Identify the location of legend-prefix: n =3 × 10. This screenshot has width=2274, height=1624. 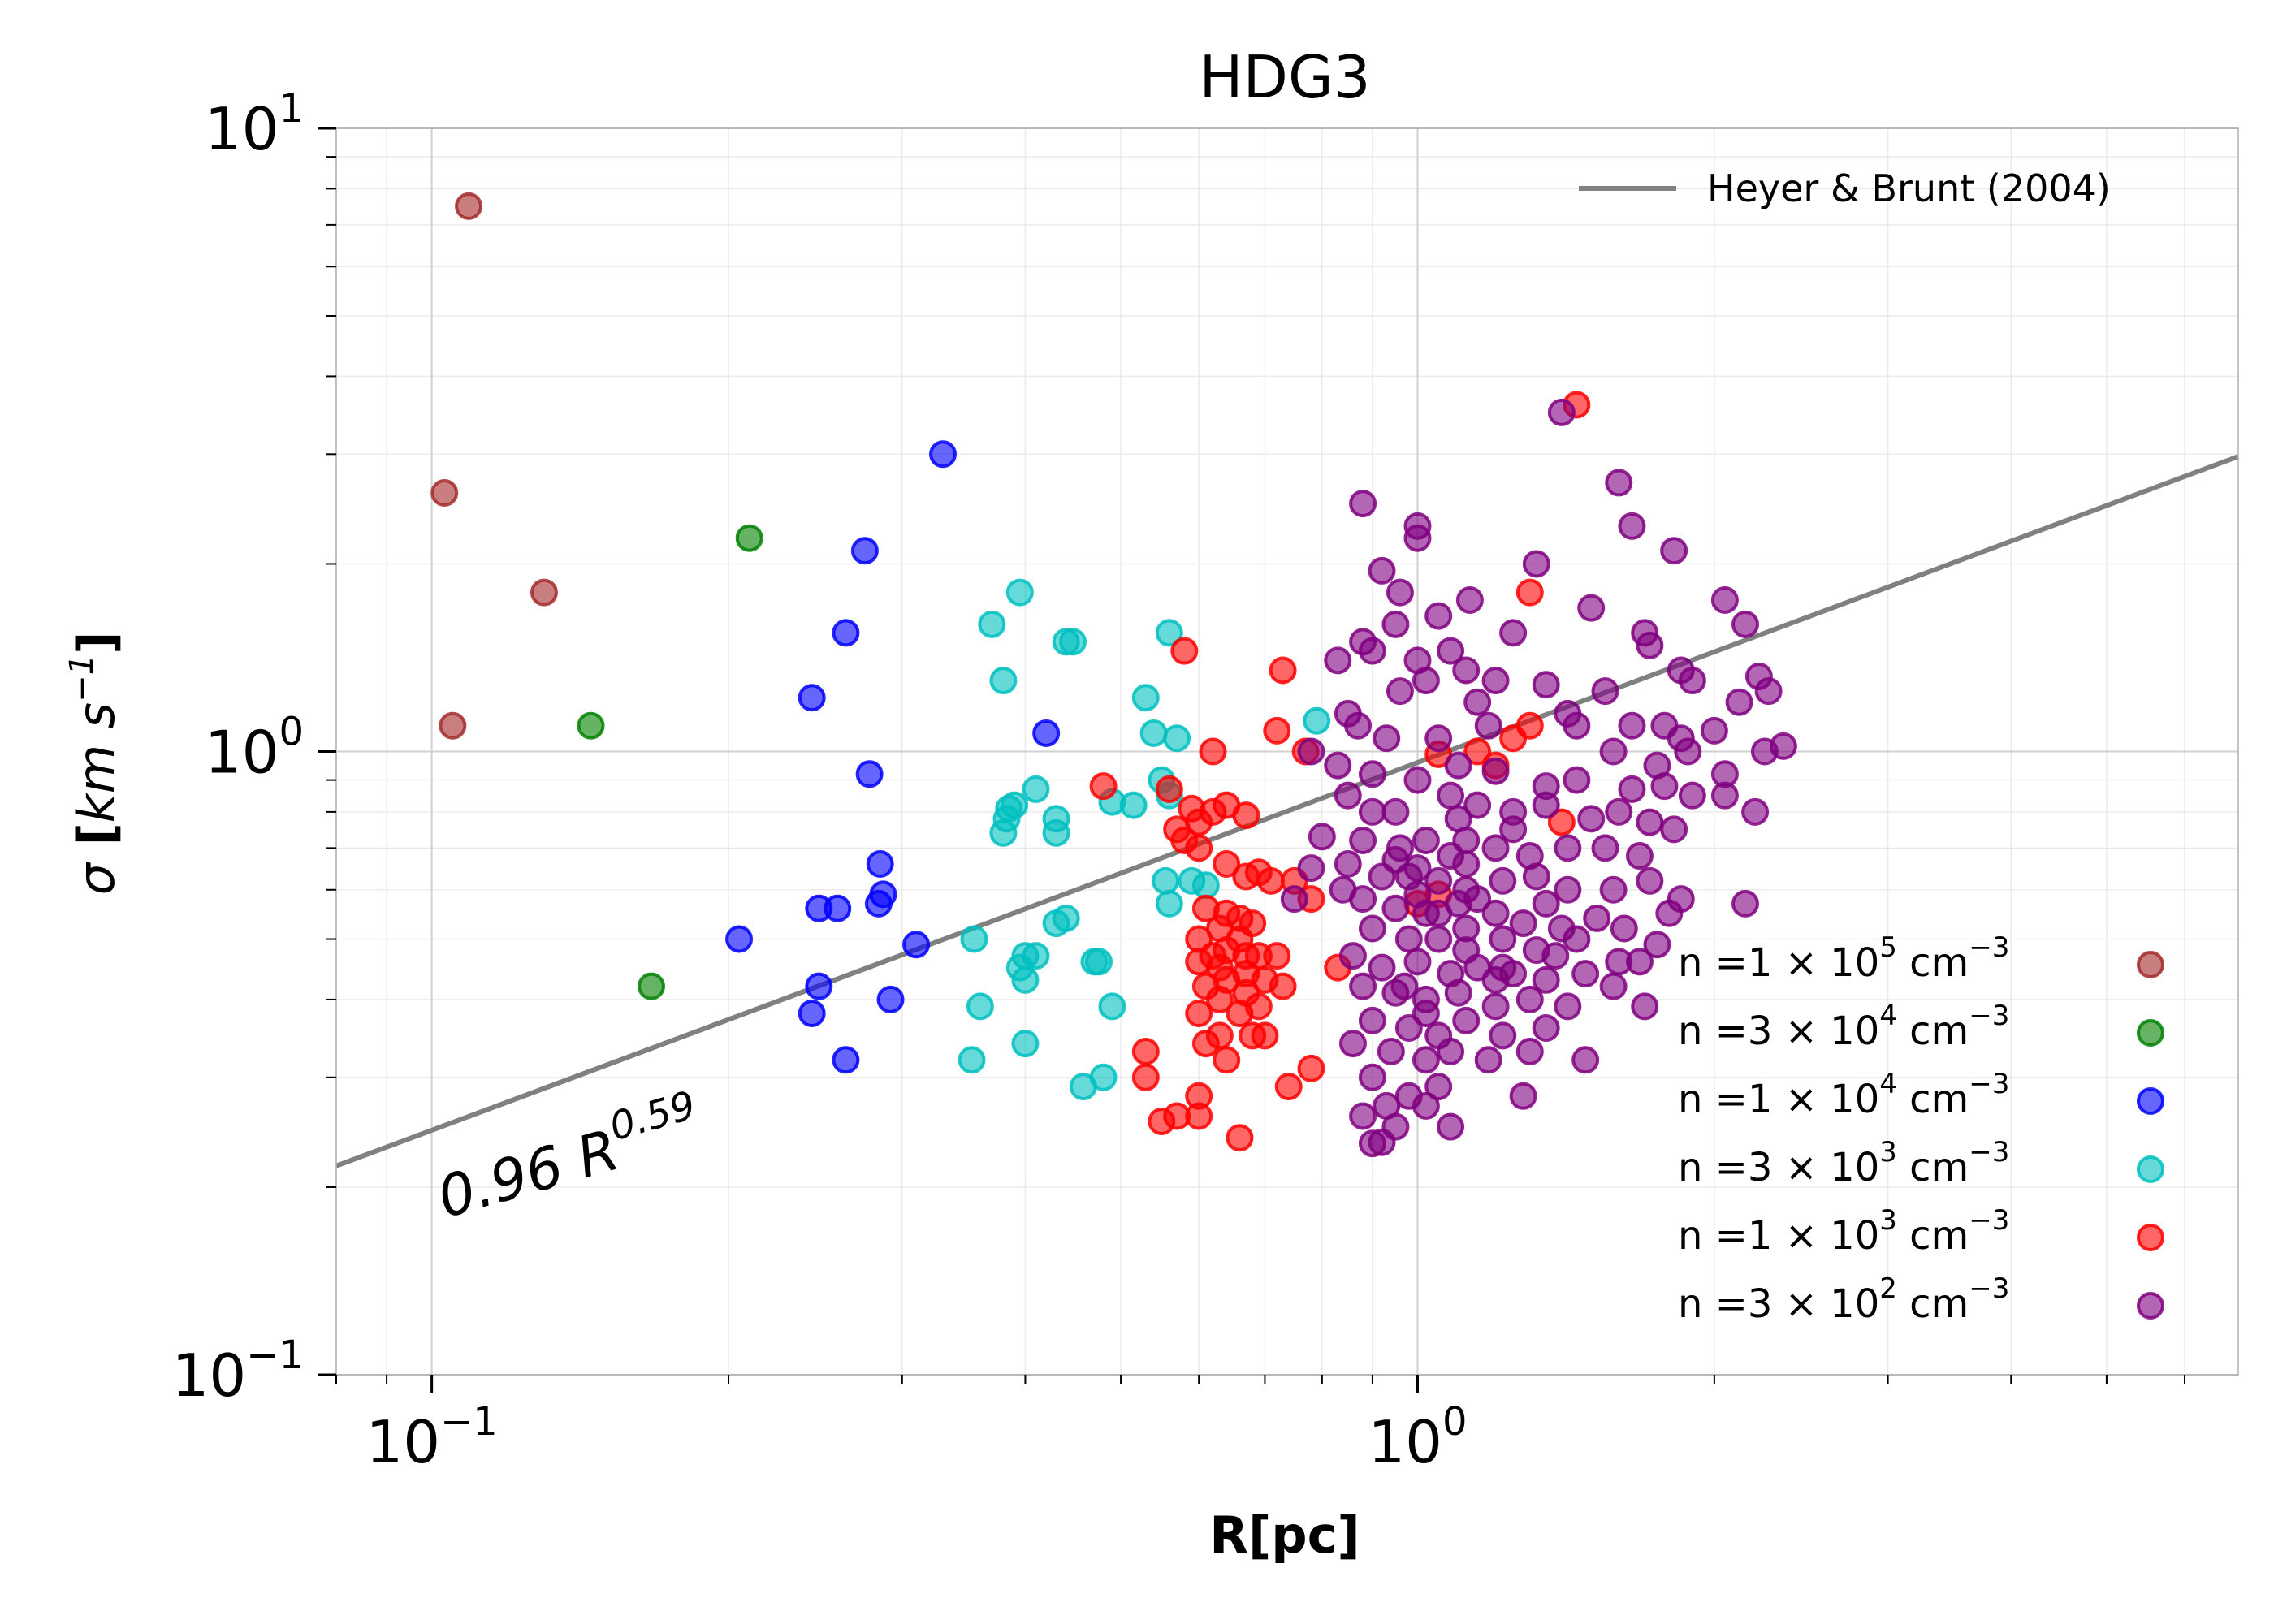
(1778, 1304).